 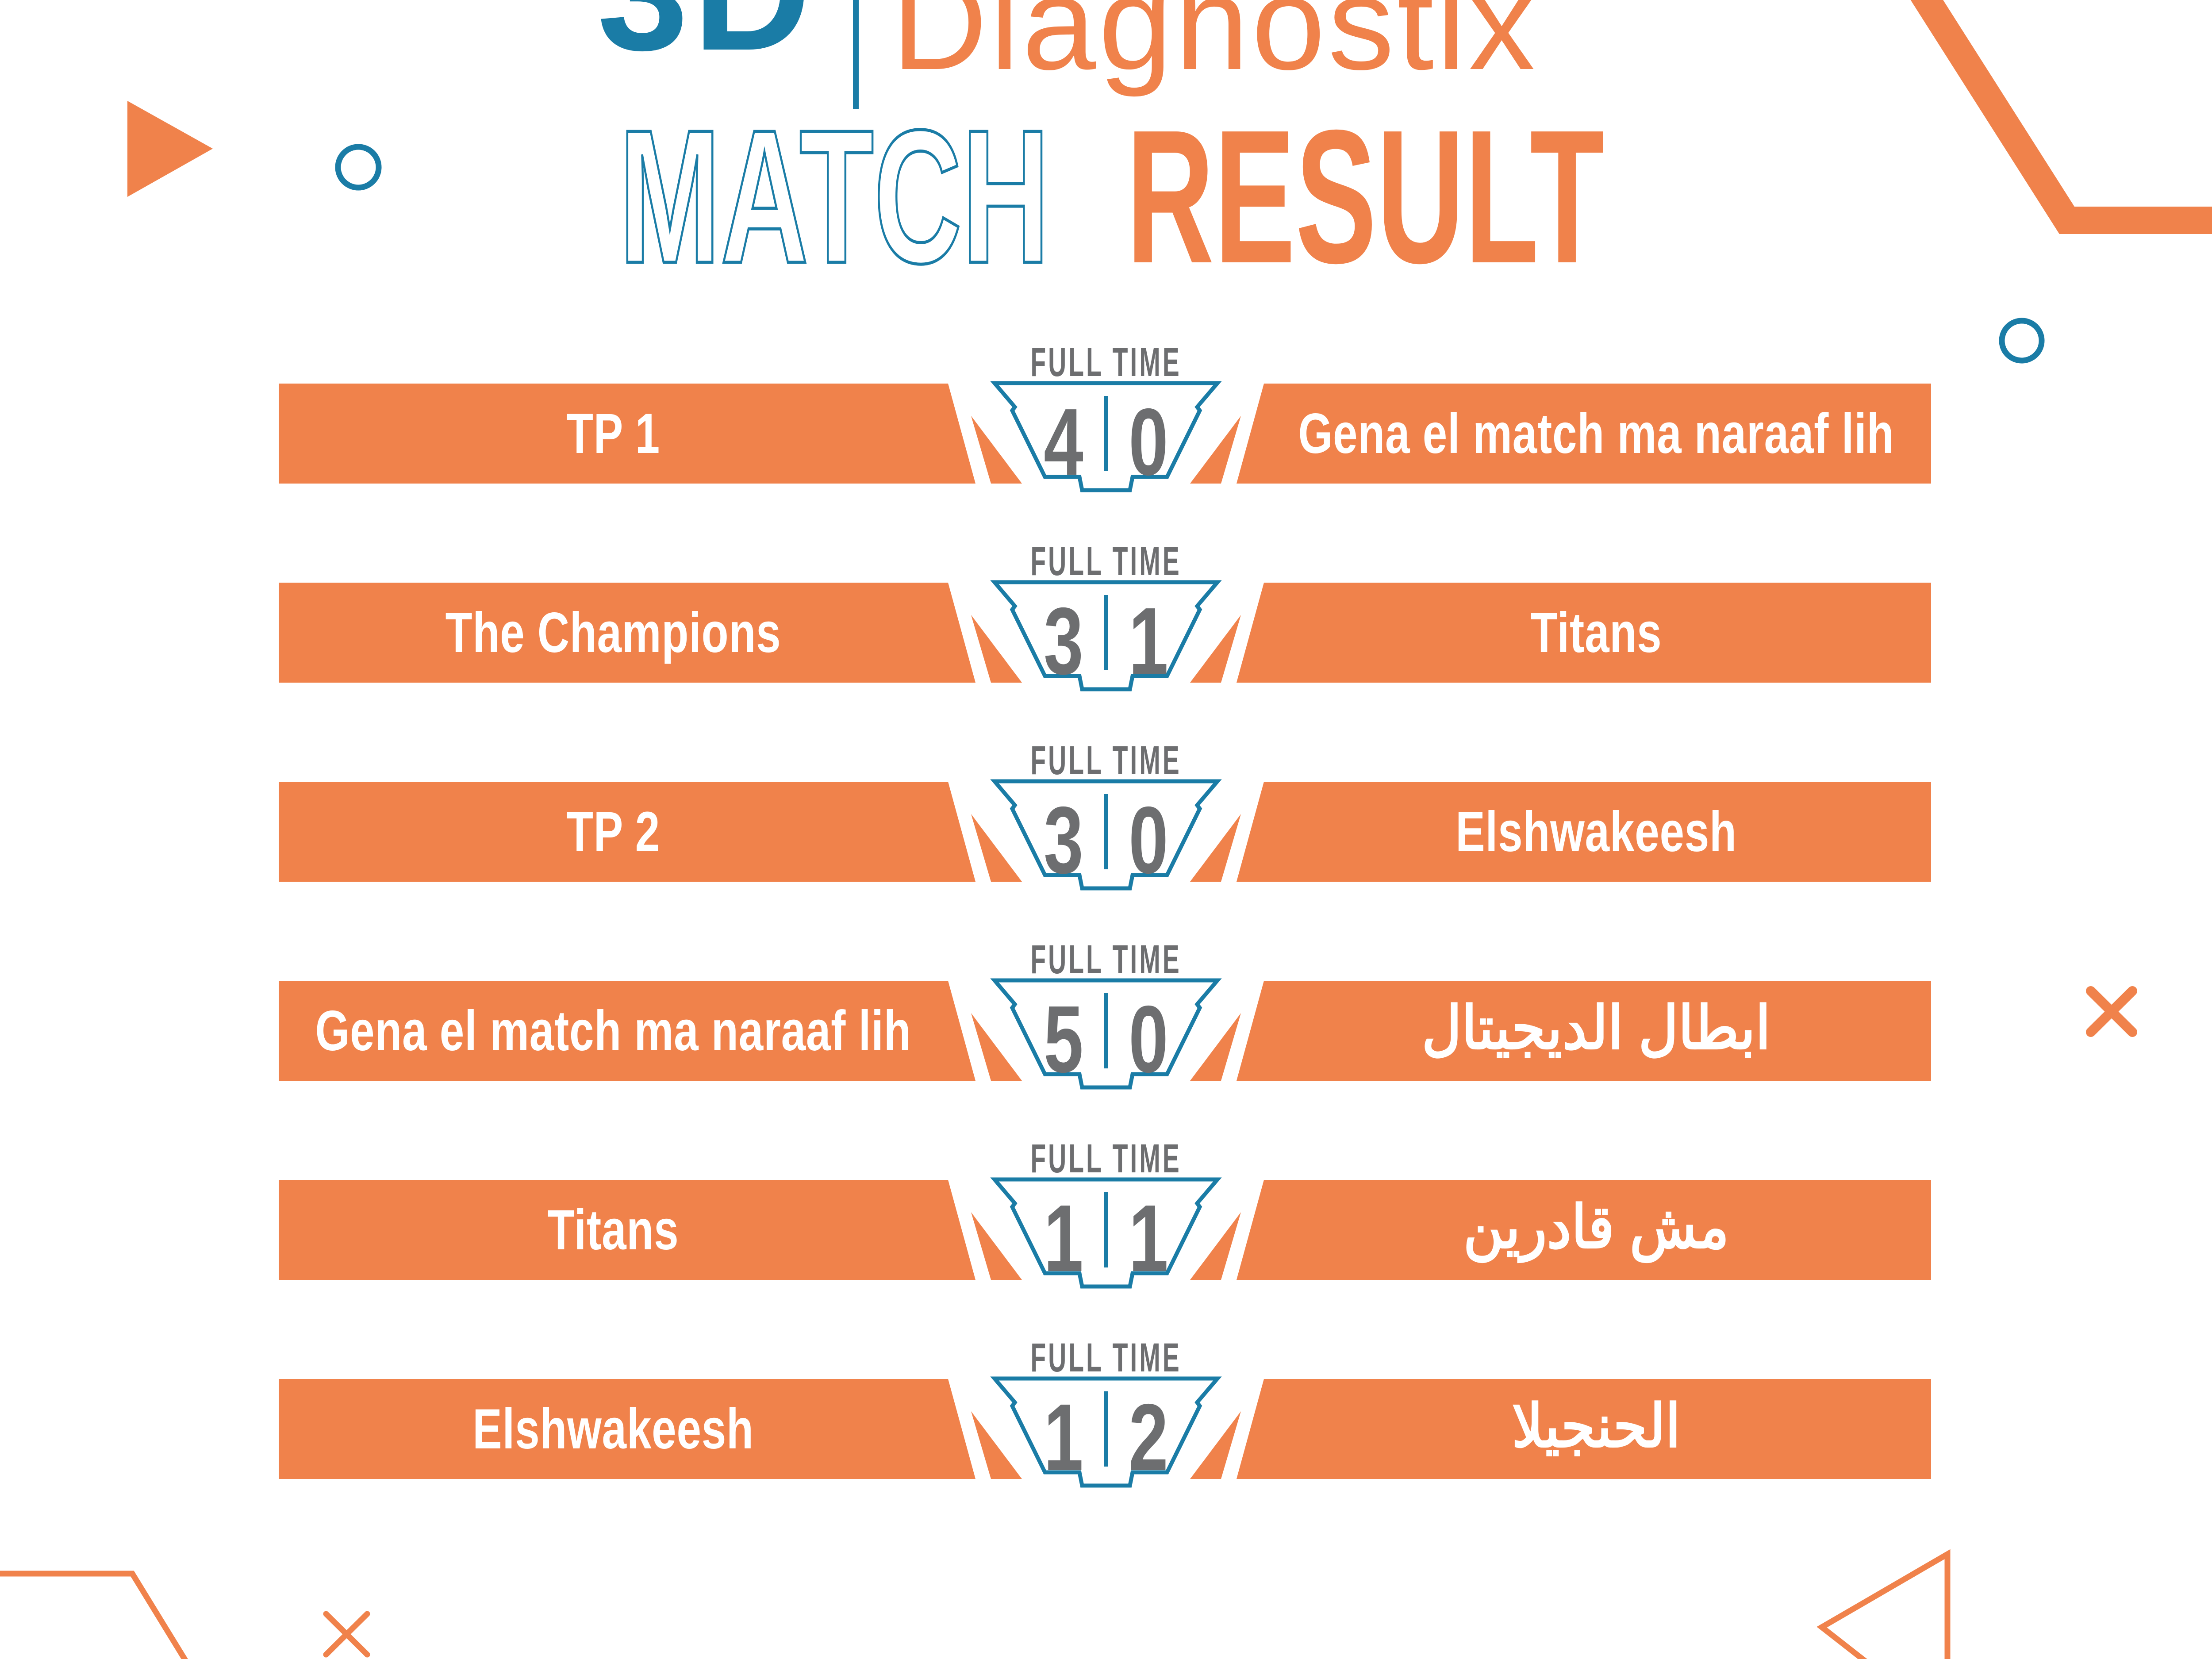 What do you see at coordinates (614, 1230) in the screenshot?
I see `home-team-name: Titans` at bounding box center [614, 1230].